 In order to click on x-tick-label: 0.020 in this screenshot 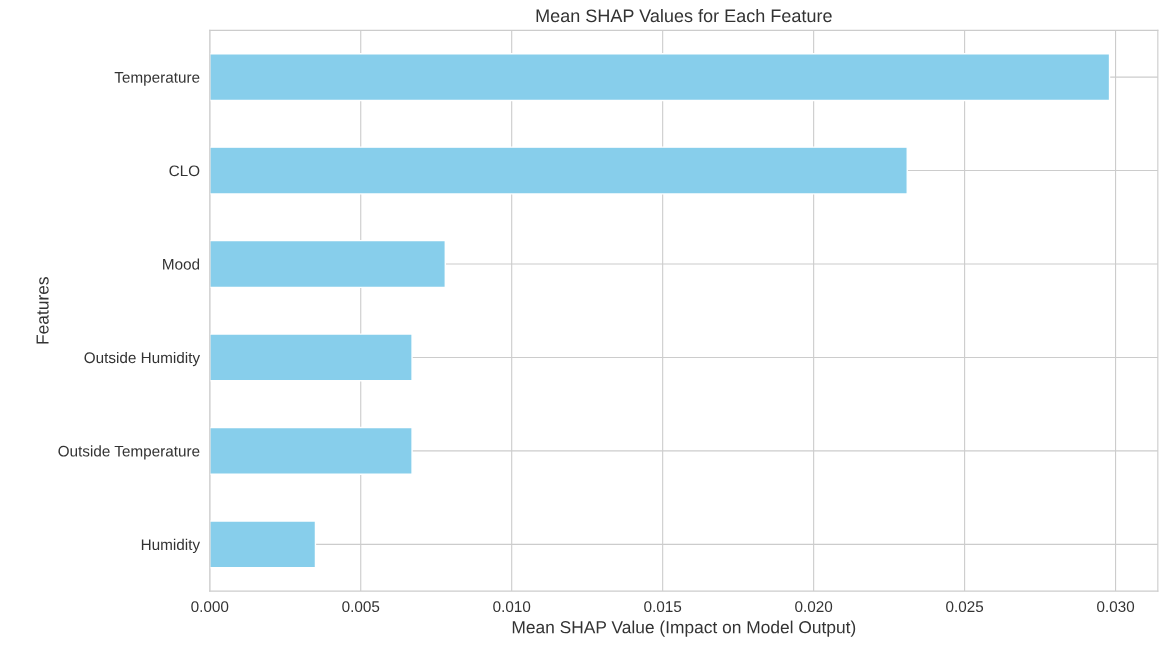, I will do `click(814, 607)`.